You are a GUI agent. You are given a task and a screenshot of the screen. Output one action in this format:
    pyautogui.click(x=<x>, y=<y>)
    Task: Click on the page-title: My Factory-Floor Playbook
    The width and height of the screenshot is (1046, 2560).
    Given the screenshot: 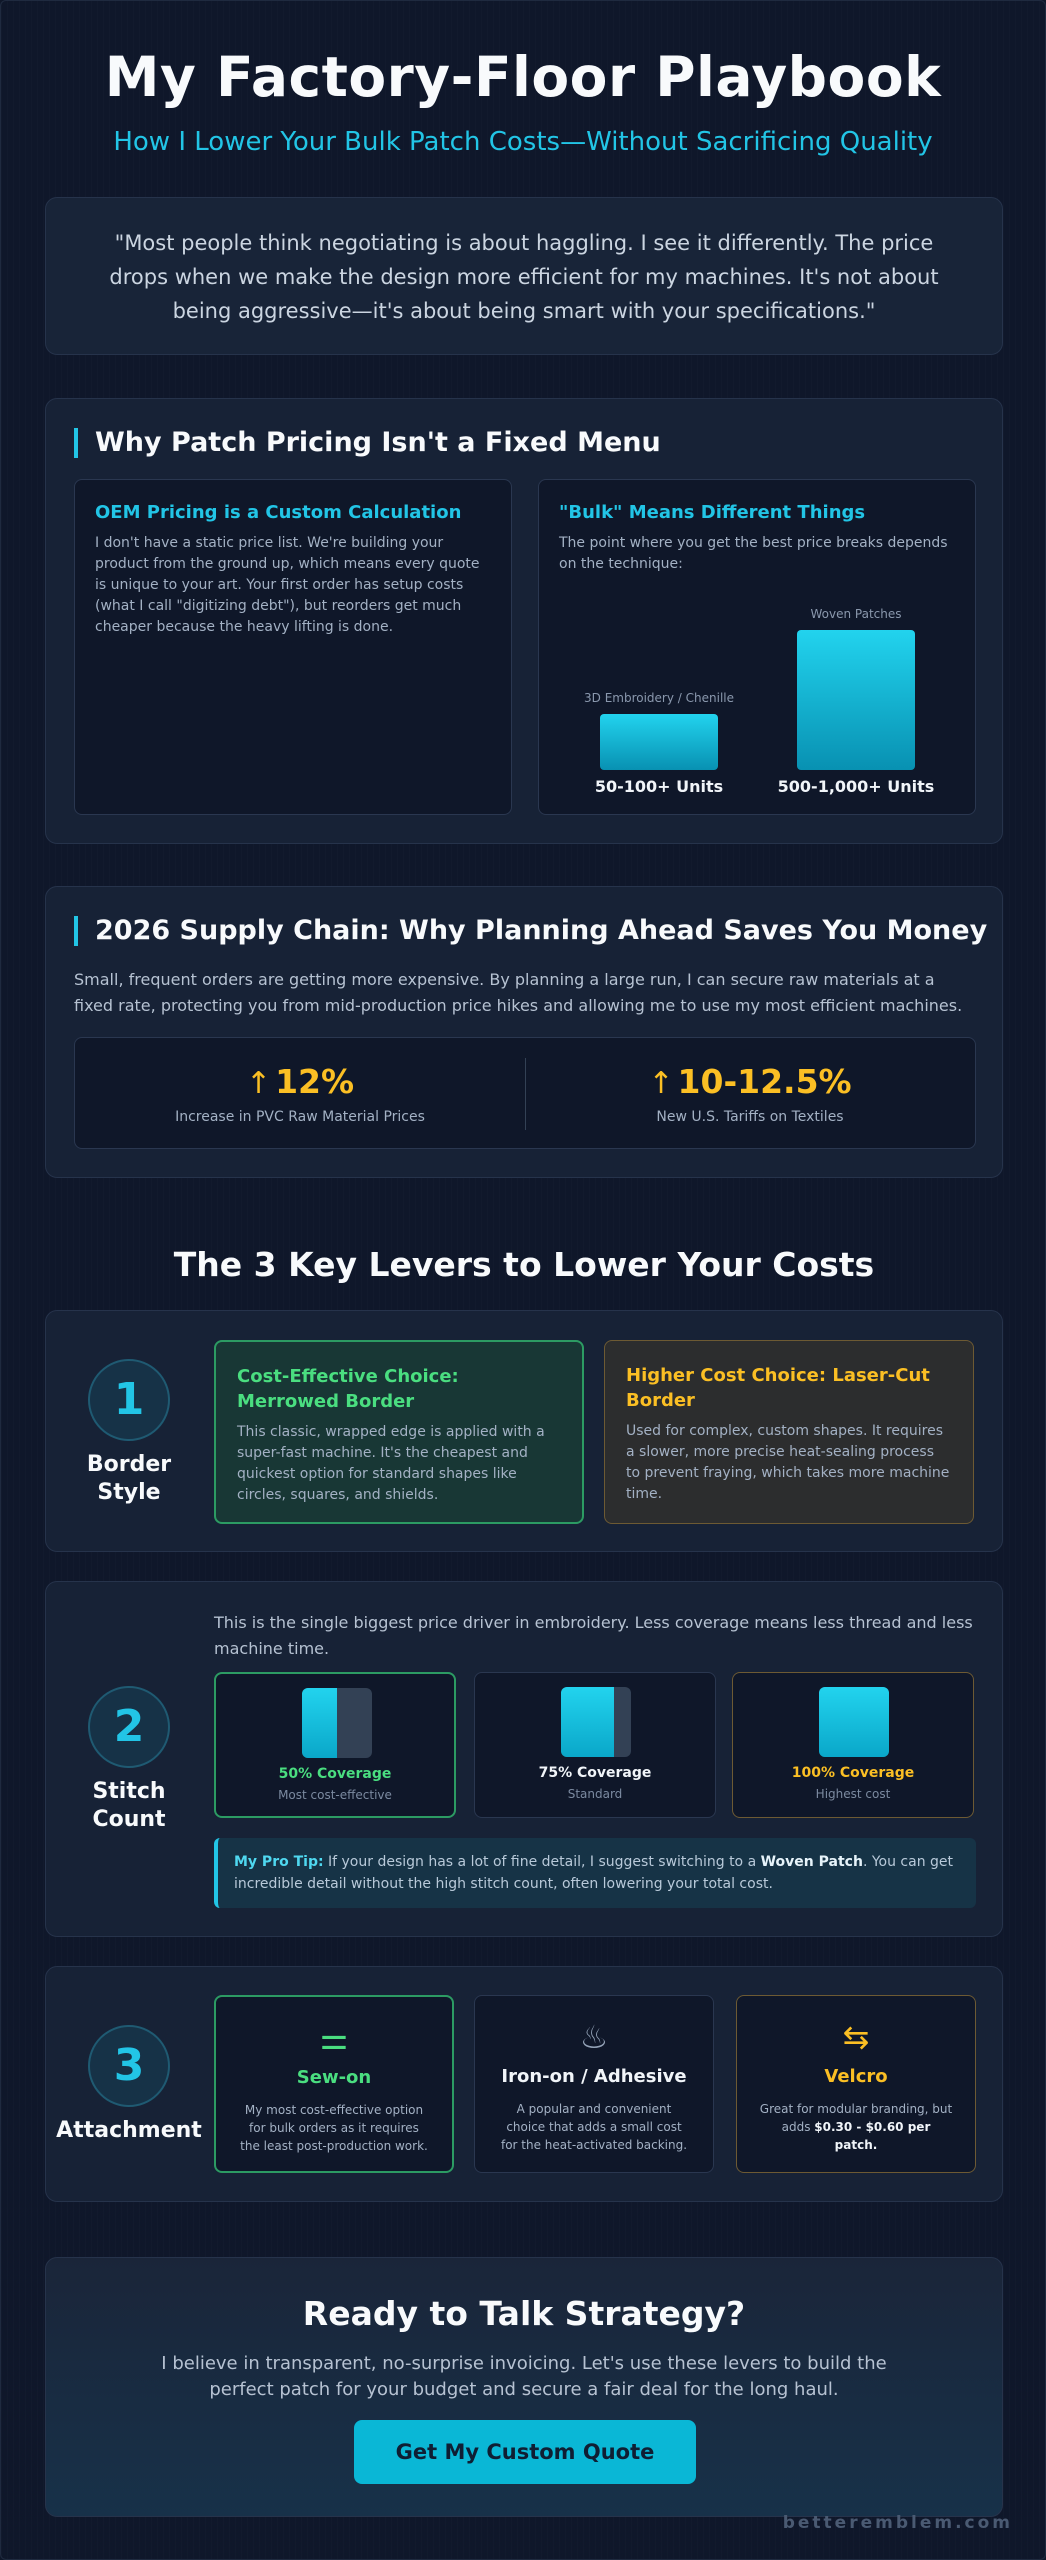 What is the action you would take?
    pyautogui.click(x=523, y=77)
    